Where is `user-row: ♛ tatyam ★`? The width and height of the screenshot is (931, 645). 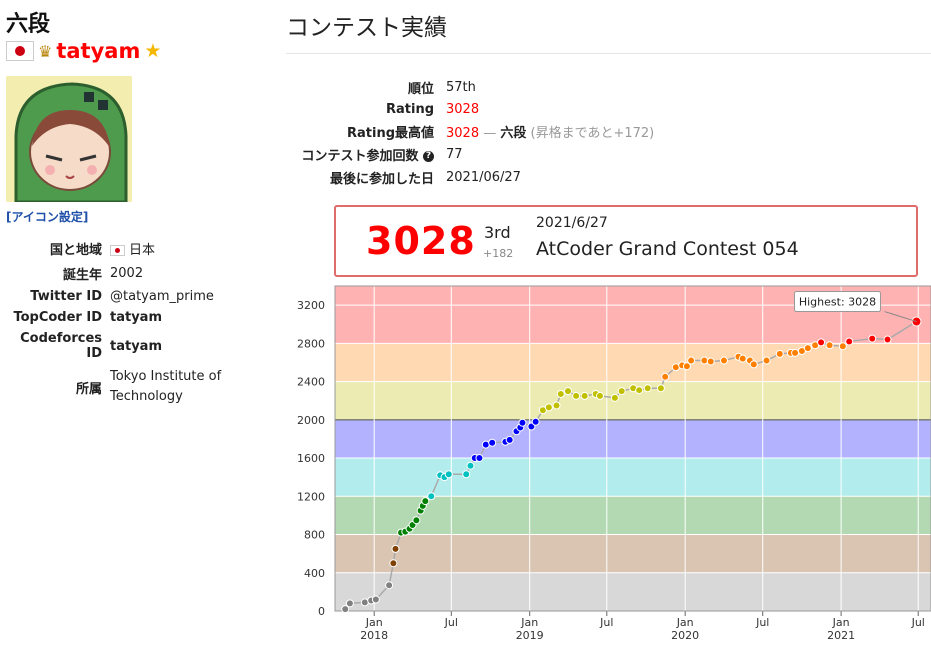 user-row: ♛ tatyam ★ is located at coordinates (83, 51).